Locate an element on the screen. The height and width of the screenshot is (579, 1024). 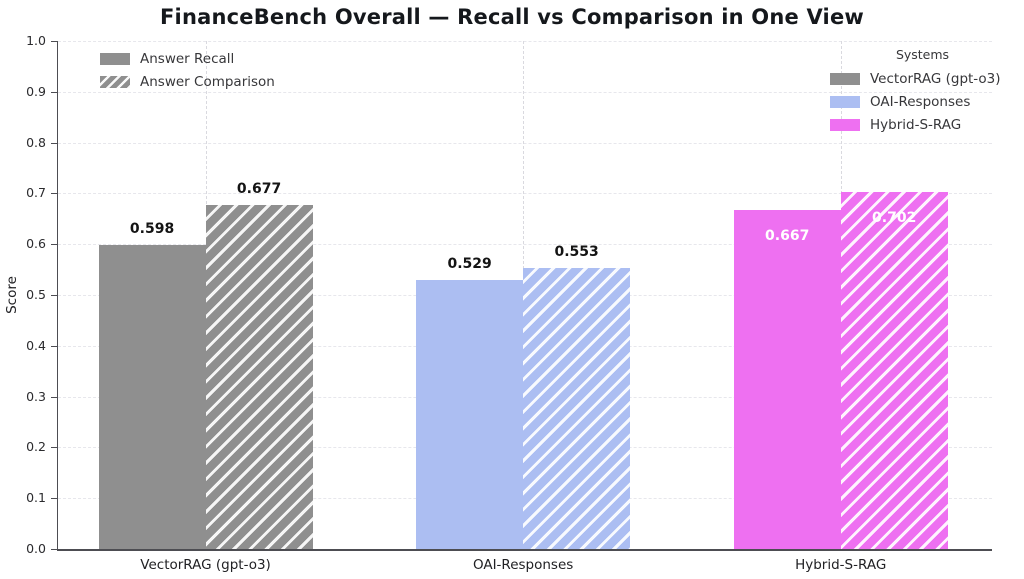
y-tick-label: 0.1 is located at coordinates (36, 498).